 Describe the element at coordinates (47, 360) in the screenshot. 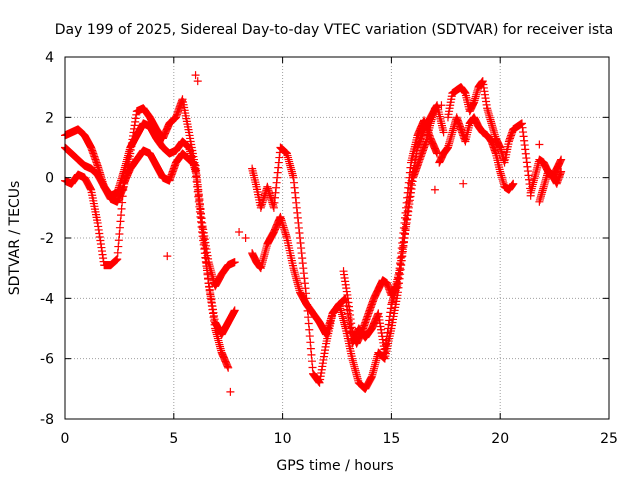

I see `y-tick-label: -6` at that location.